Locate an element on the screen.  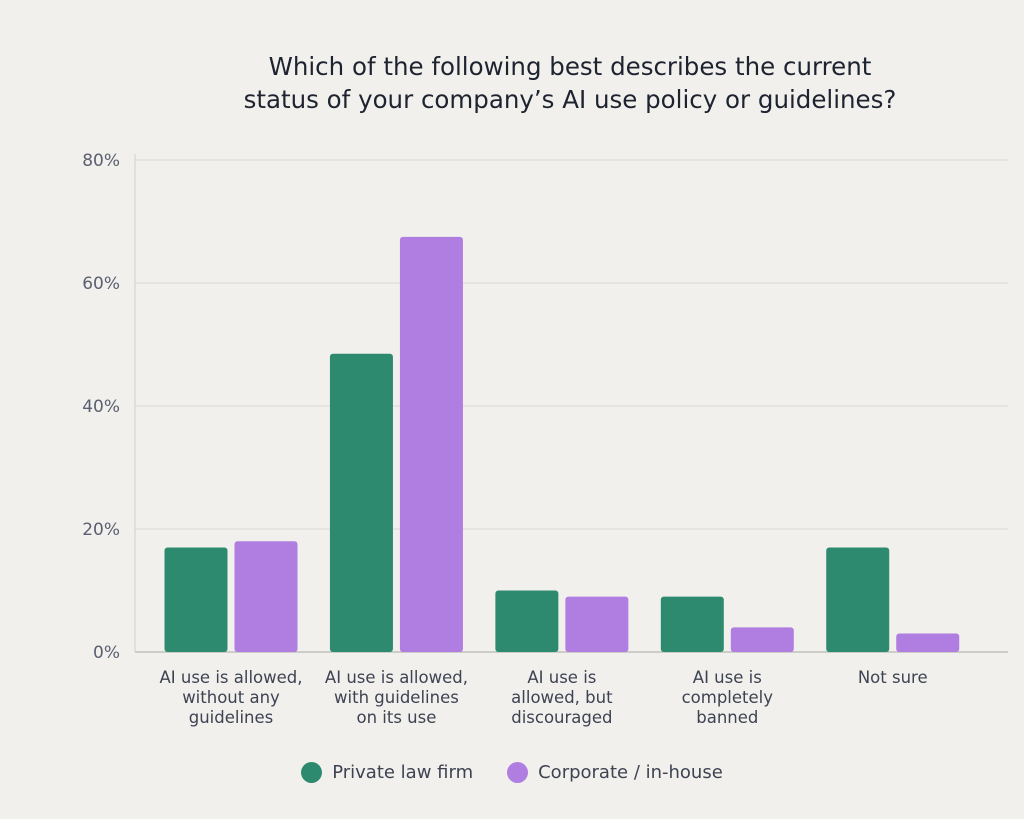
y-tick-label: 80% is located at coordinates (101, 161).